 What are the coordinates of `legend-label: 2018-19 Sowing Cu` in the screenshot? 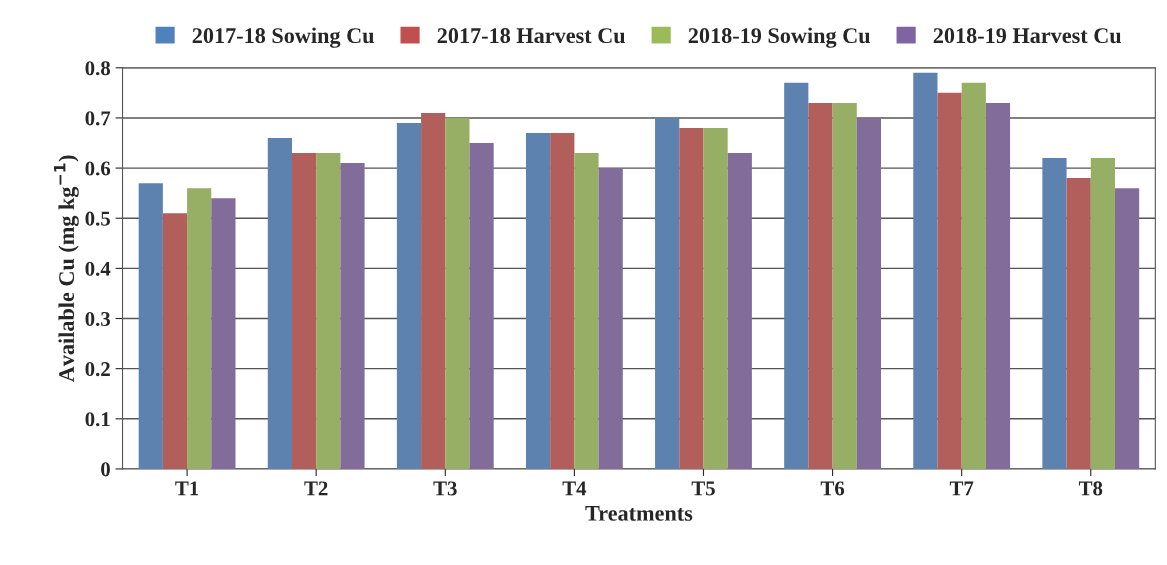 It's located at (779, 37).